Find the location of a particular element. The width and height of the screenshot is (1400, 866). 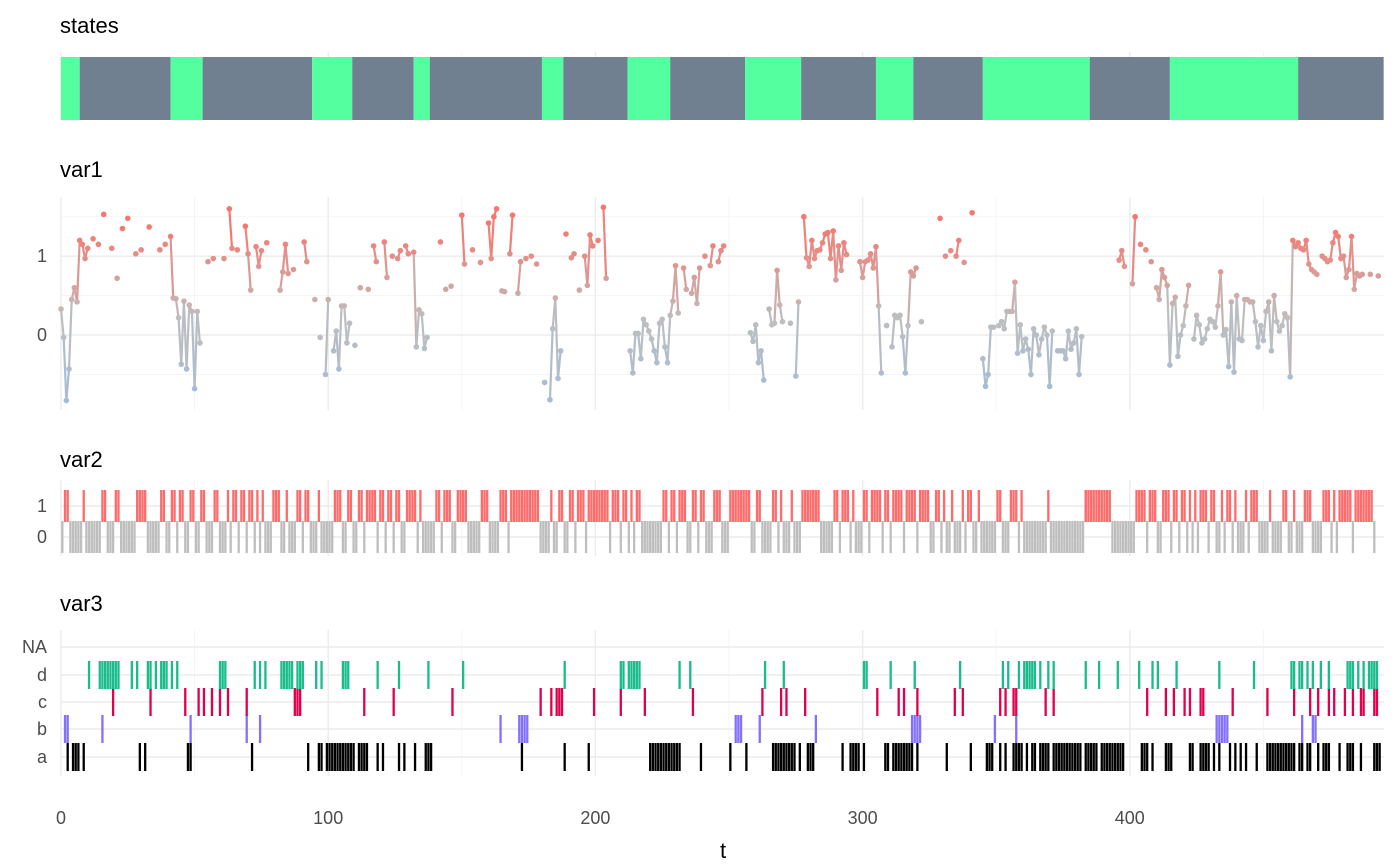

panel-title-states: states is located at coordinates (89, 25).